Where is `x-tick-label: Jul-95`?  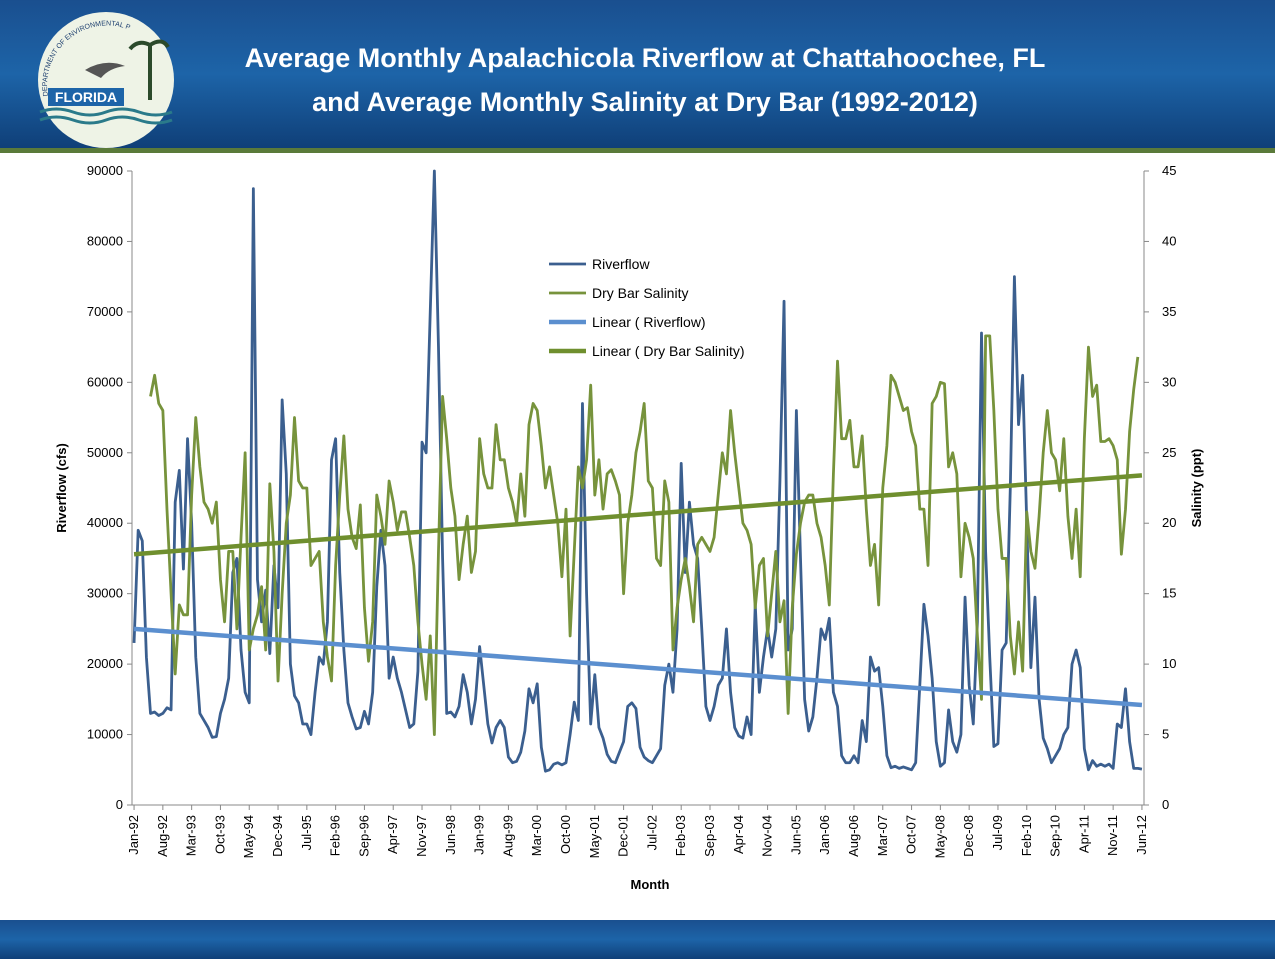 x-tick-label: Jul-95 is located at coordinates (306, 832).